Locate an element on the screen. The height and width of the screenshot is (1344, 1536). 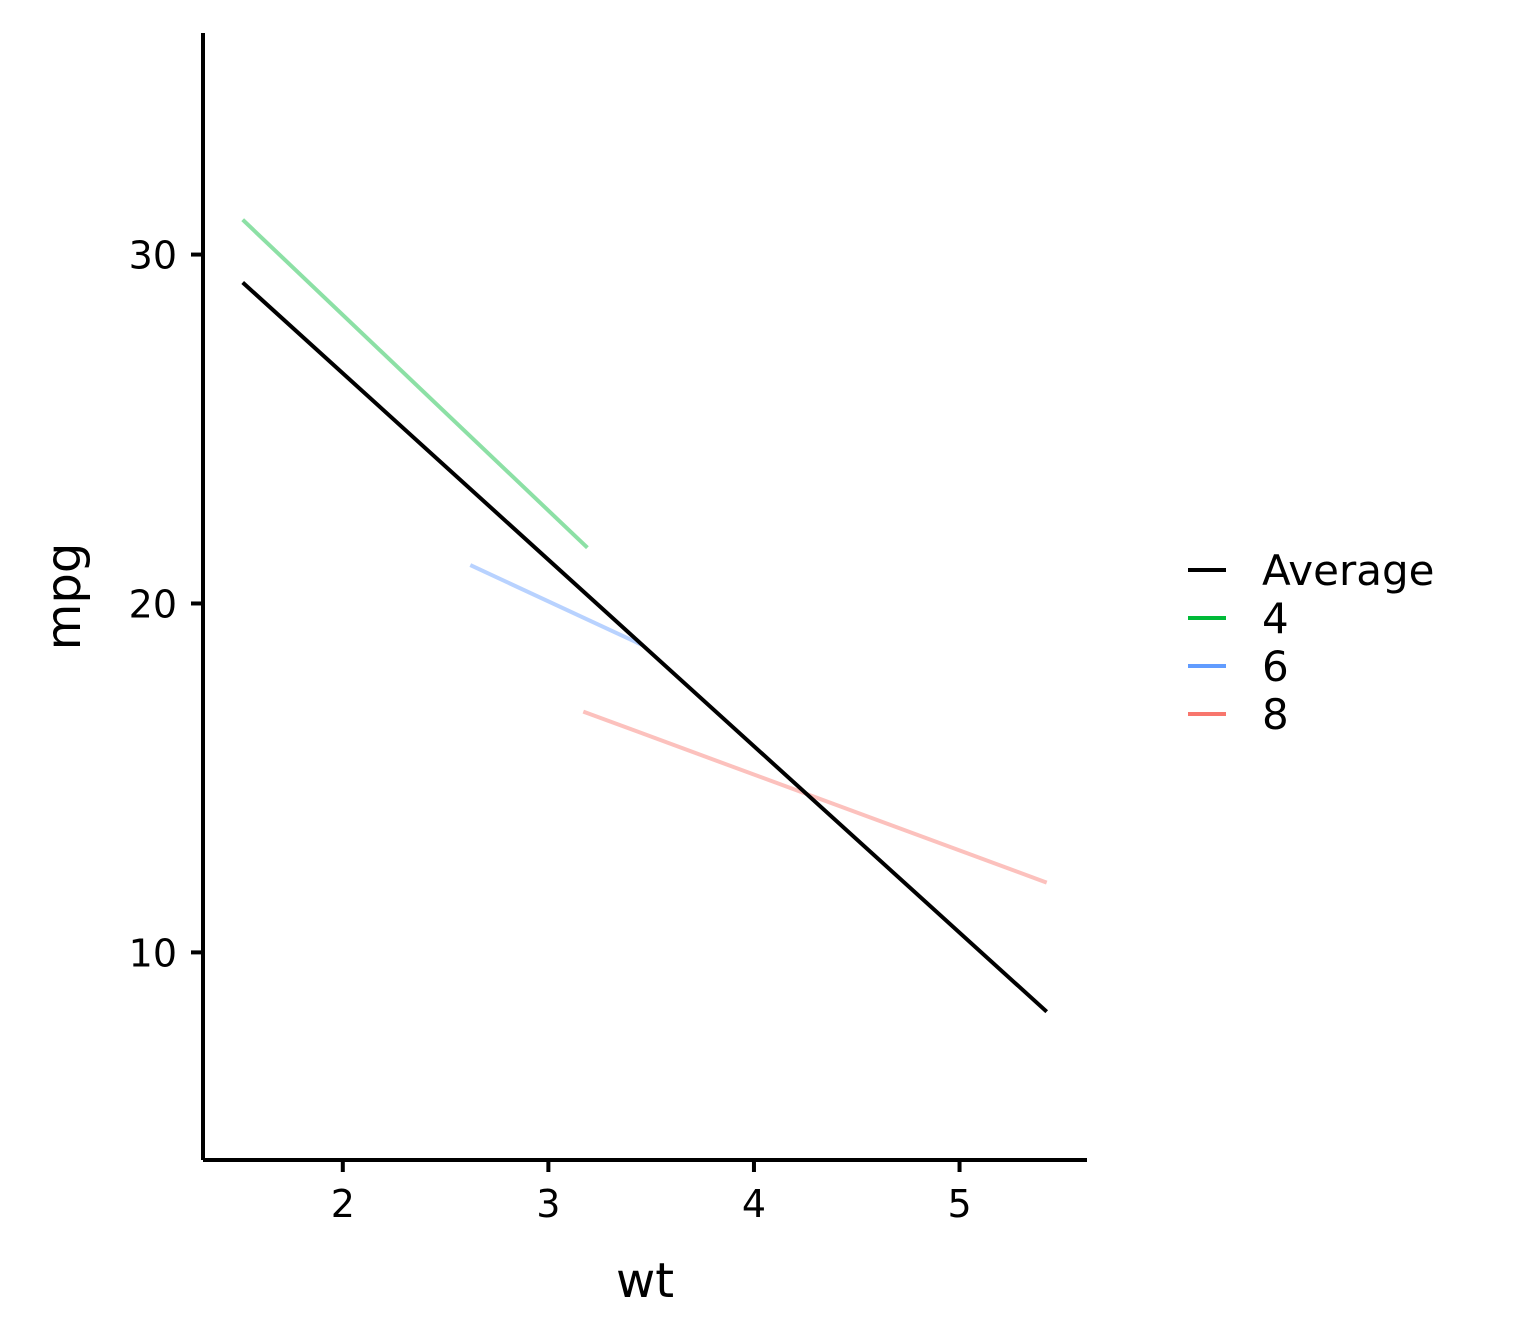
y-tick-label: 20 is located at coordinates (153, 604).